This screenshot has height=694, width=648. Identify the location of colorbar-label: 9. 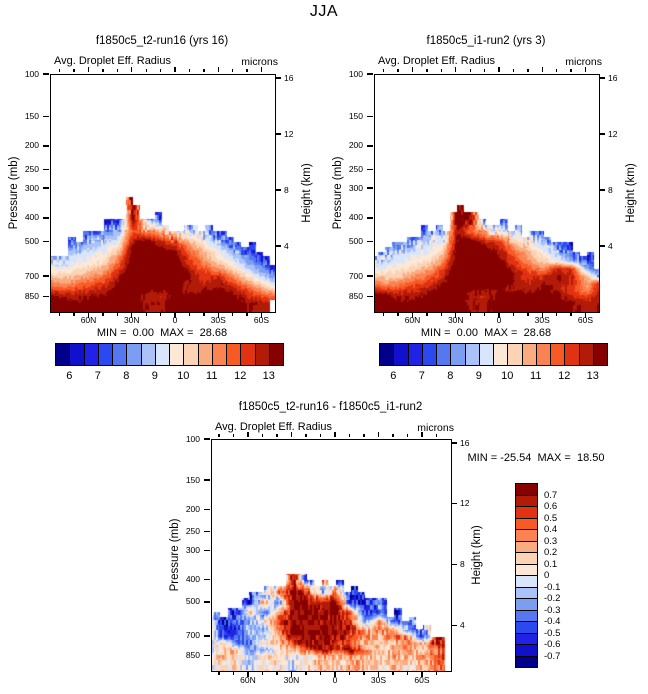
(478, 376).